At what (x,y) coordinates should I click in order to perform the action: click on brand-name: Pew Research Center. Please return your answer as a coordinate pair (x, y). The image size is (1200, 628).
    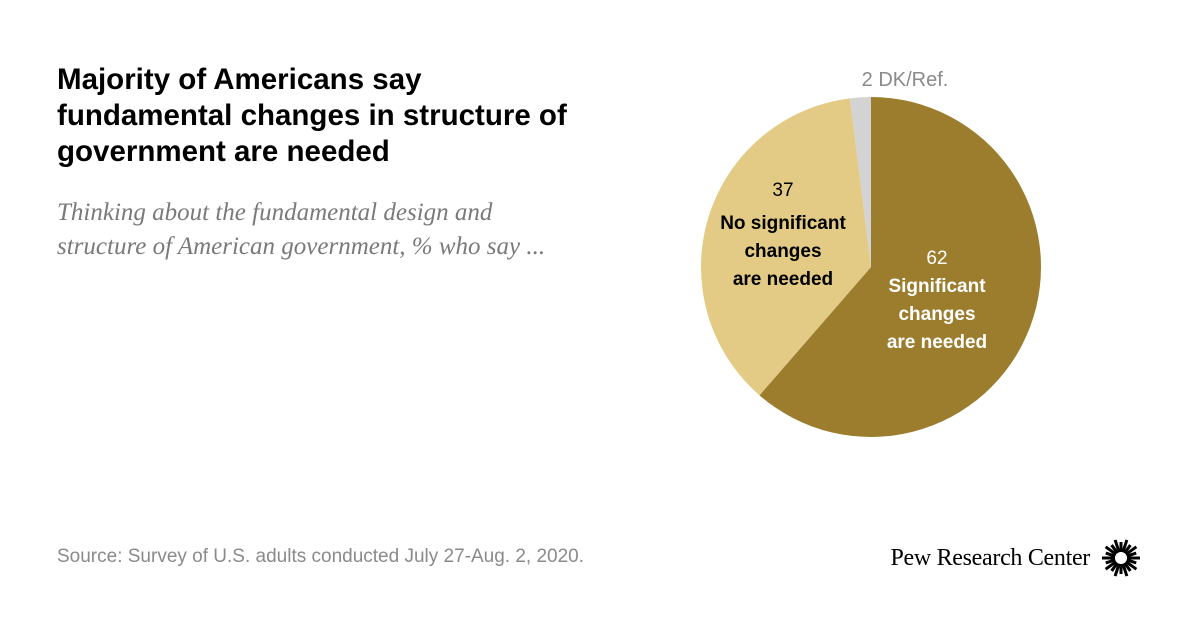
    Looking at the image, I should click on (990, 557).